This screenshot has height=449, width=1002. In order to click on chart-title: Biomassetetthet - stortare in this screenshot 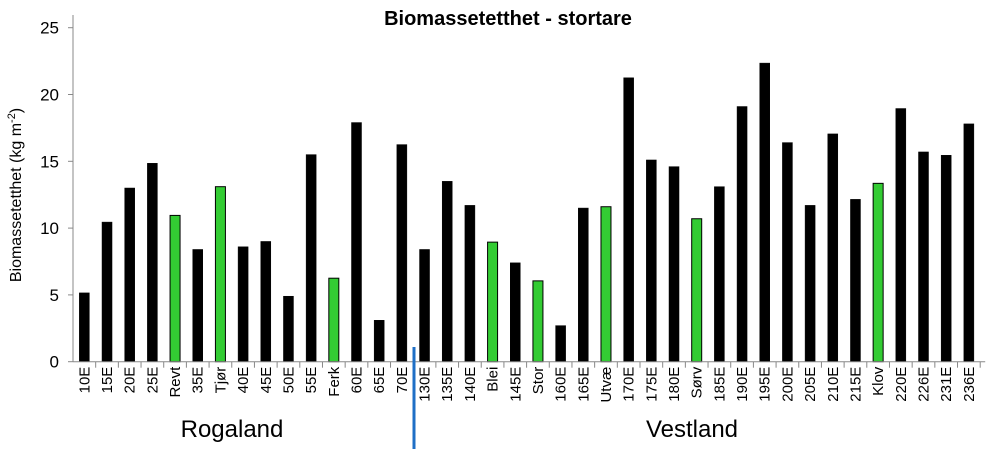, I will do `click(508, 19)`.